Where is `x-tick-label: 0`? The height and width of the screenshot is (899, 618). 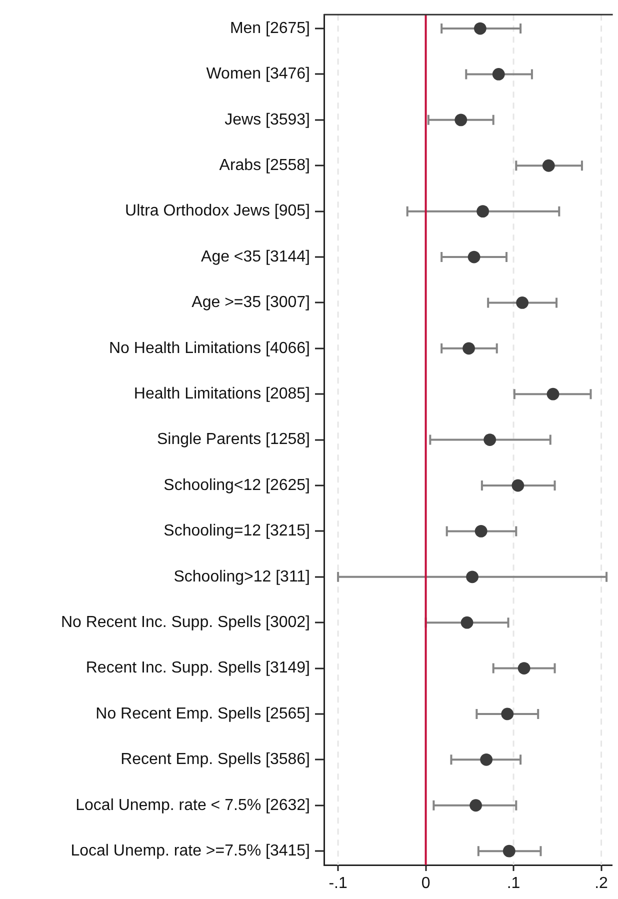 x-tick-label: 0 is located at coordinates (425, 883).